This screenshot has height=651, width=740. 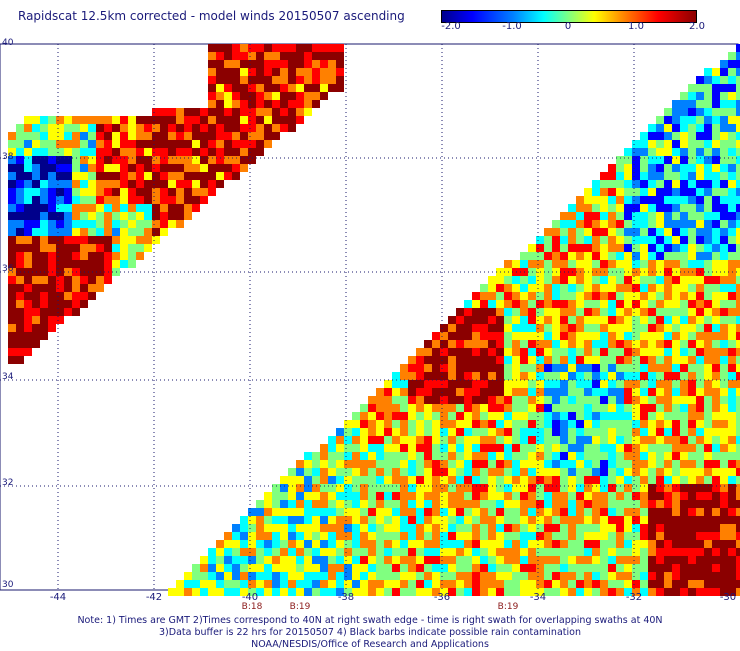 I want to click on lat-label: 34, so click(x=8, y=377).